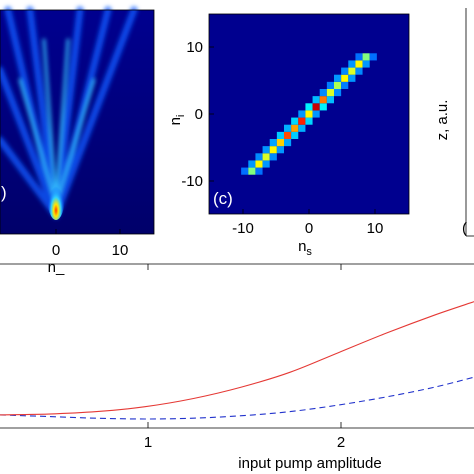 Image resolution: width=474 pixels, height=474 pixels. What do you see at coordinates (223, 198) in the screenshot?
I see `panel-c-label: (c)` at bounding box center [223, 198].